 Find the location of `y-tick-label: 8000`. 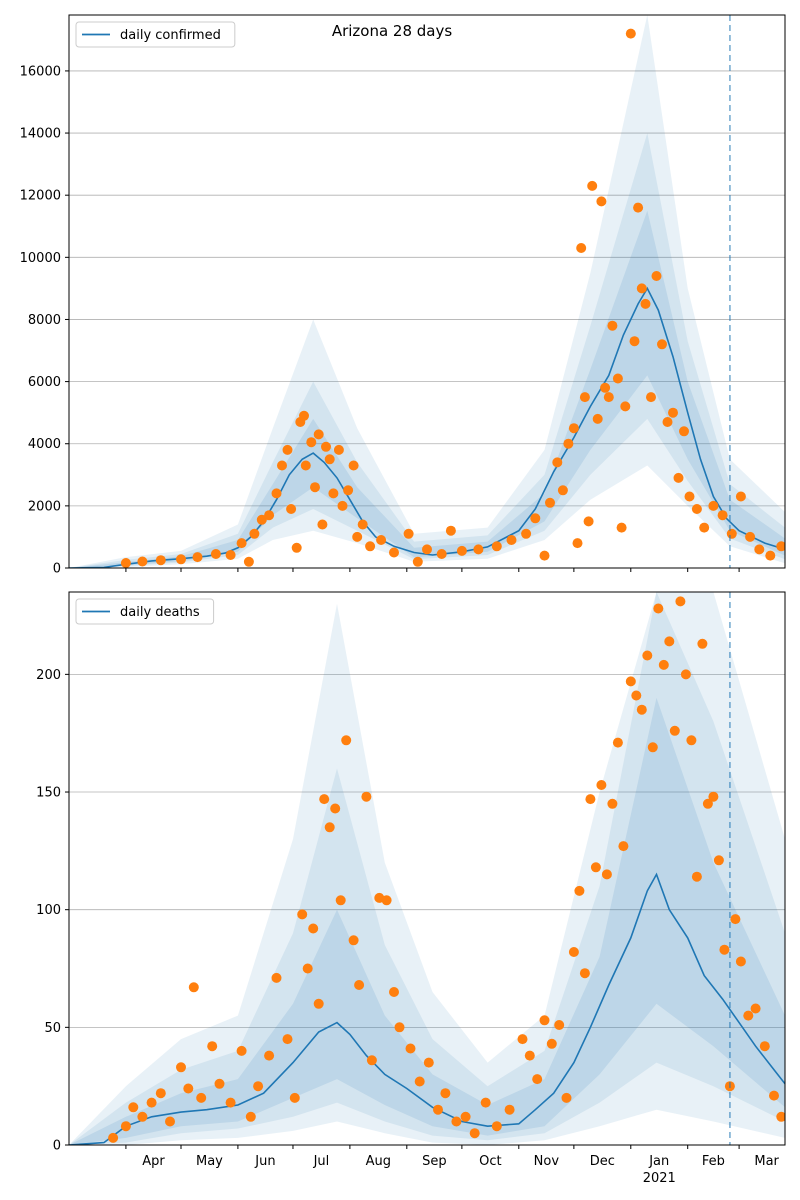

y-tick-label: 8000 is located at coordinates (44, 320).